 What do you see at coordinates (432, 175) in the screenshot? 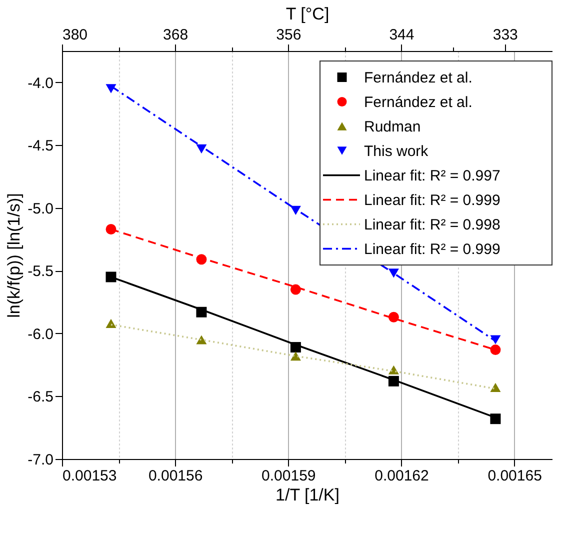
I see `legend-label: Linear fit: R² = 0.997` at bounding box center [432, 175].